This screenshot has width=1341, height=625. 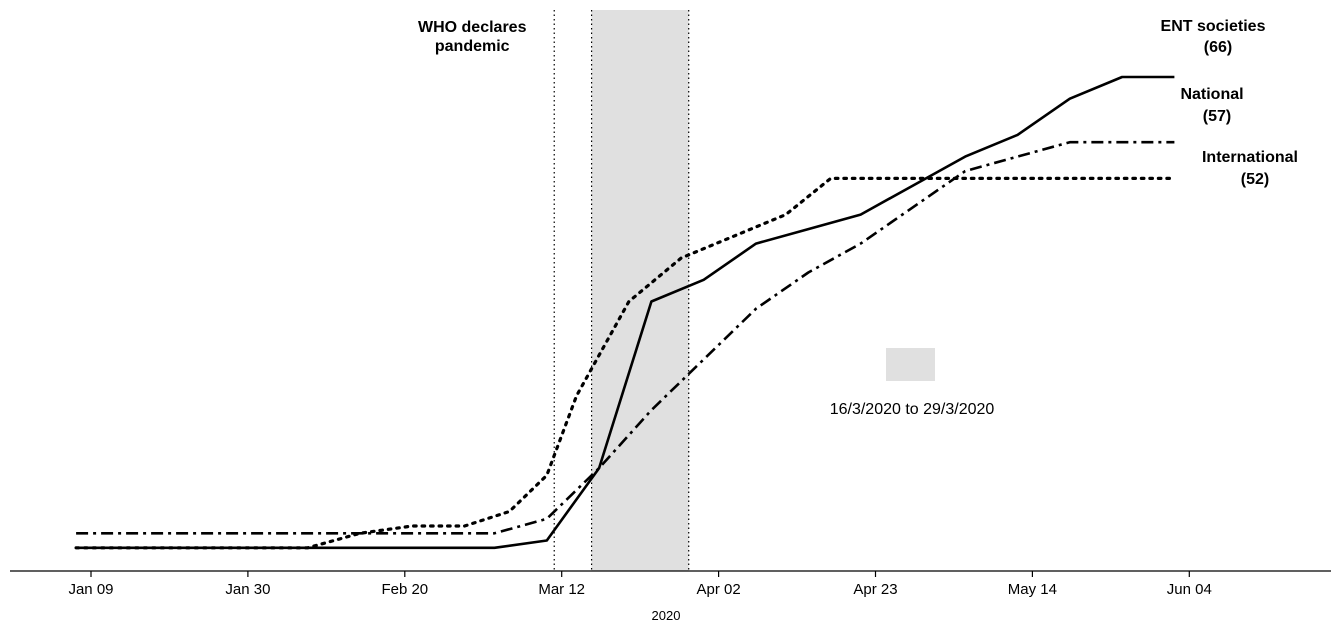 What do you see at coordinates (1250, 157) in the screenshot?
I see `series-name-international: International` at bounding box center [1250, 157].